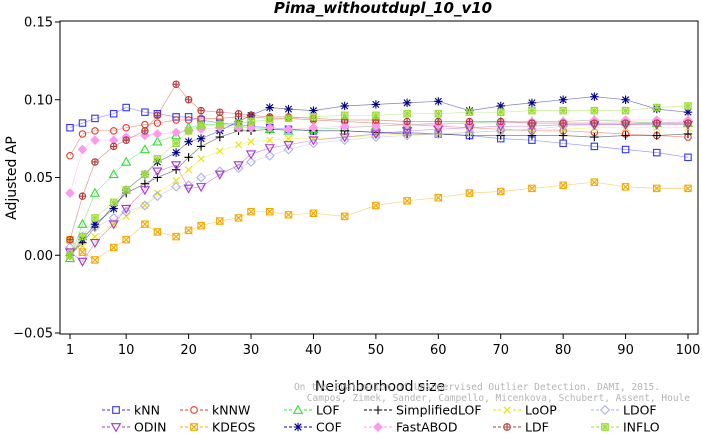  What do you see at coordinates (380, 387) in the screenshot?
I see `x-axis-title: Neighborhood size` at bounding box center [380, 387].